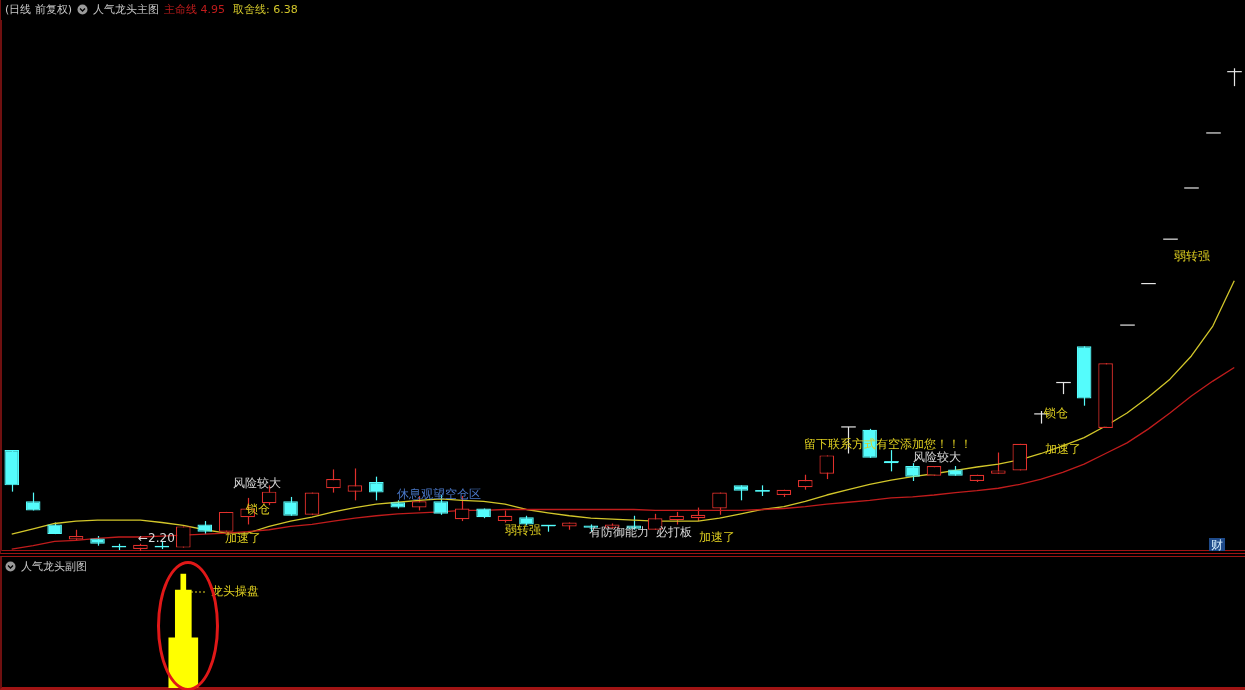  What do you see at coordinates (39, 9) in the screenshot?
I see `chart-title: (日线 前复权)` at bounding box center [39, 9].